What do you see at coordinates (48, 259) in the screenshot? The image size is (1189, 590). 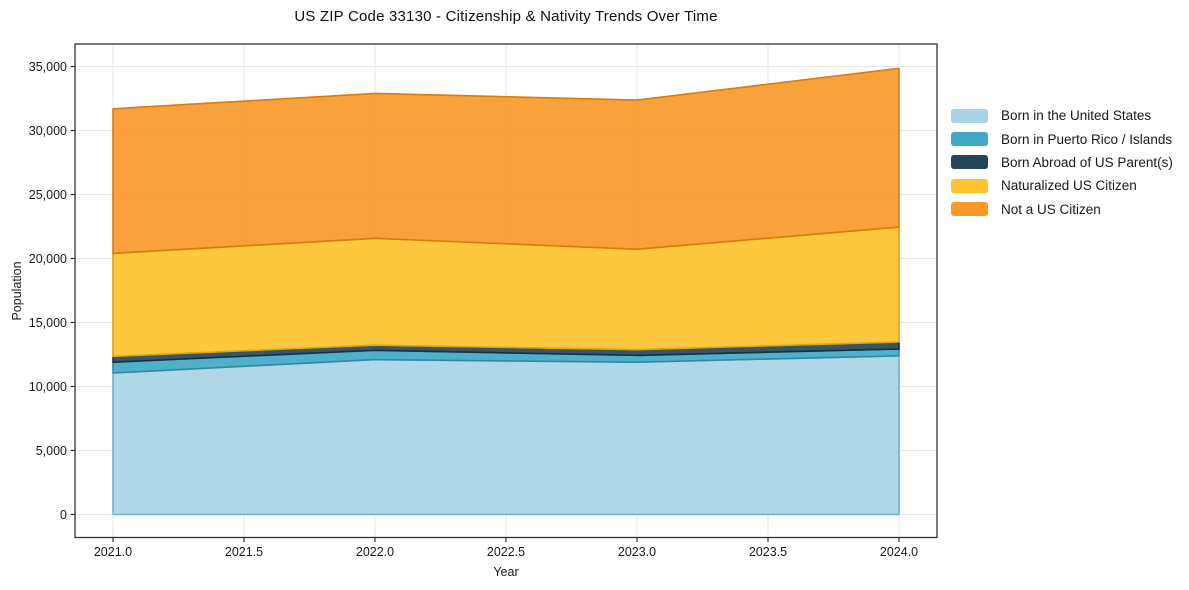 I see `y-tick-label: 20,000` at bounding box center [48, 259].